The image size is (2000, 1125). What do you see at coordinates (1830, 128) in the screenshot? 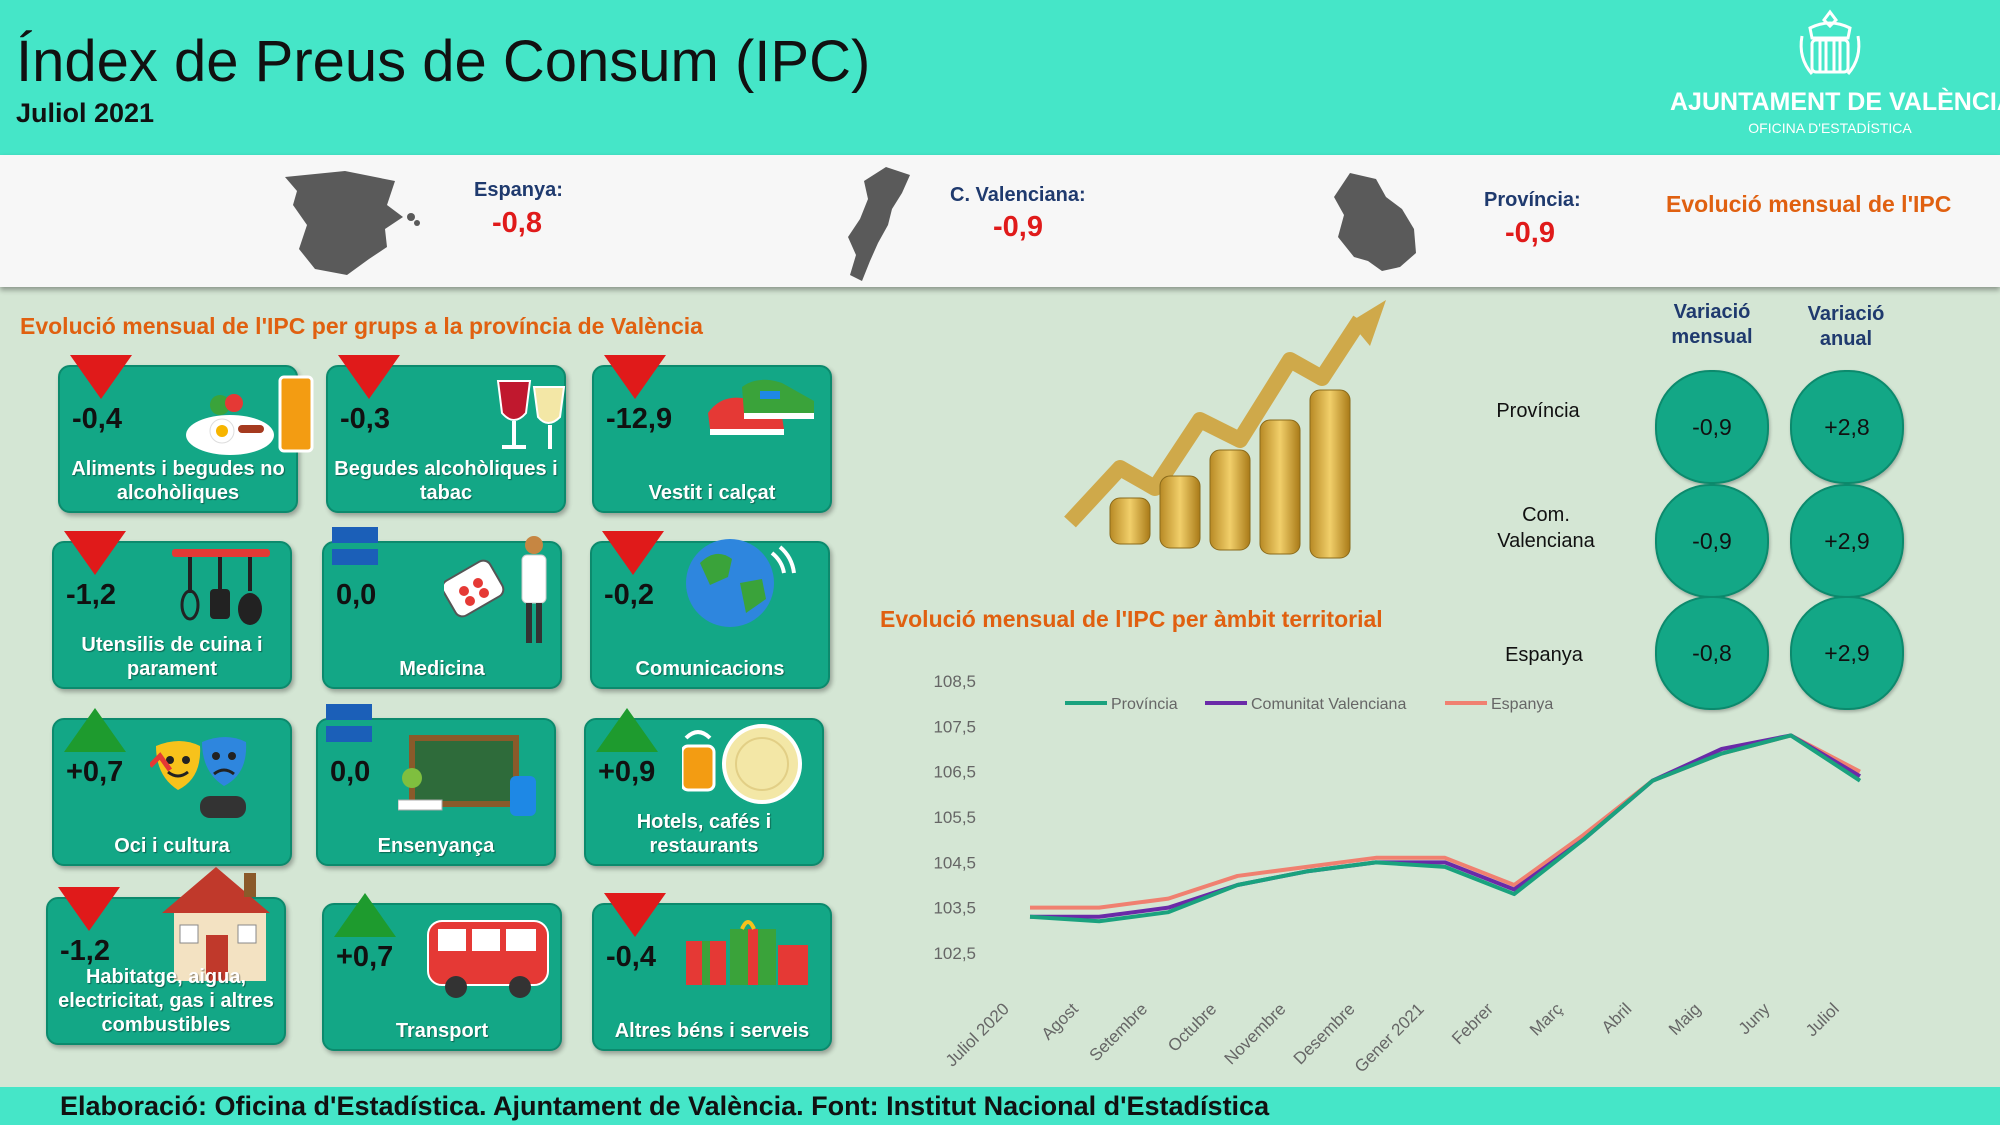
I see `logo-subname: OFICINA D'ESTADÍSTICA` at bounding box center [1830, 128].